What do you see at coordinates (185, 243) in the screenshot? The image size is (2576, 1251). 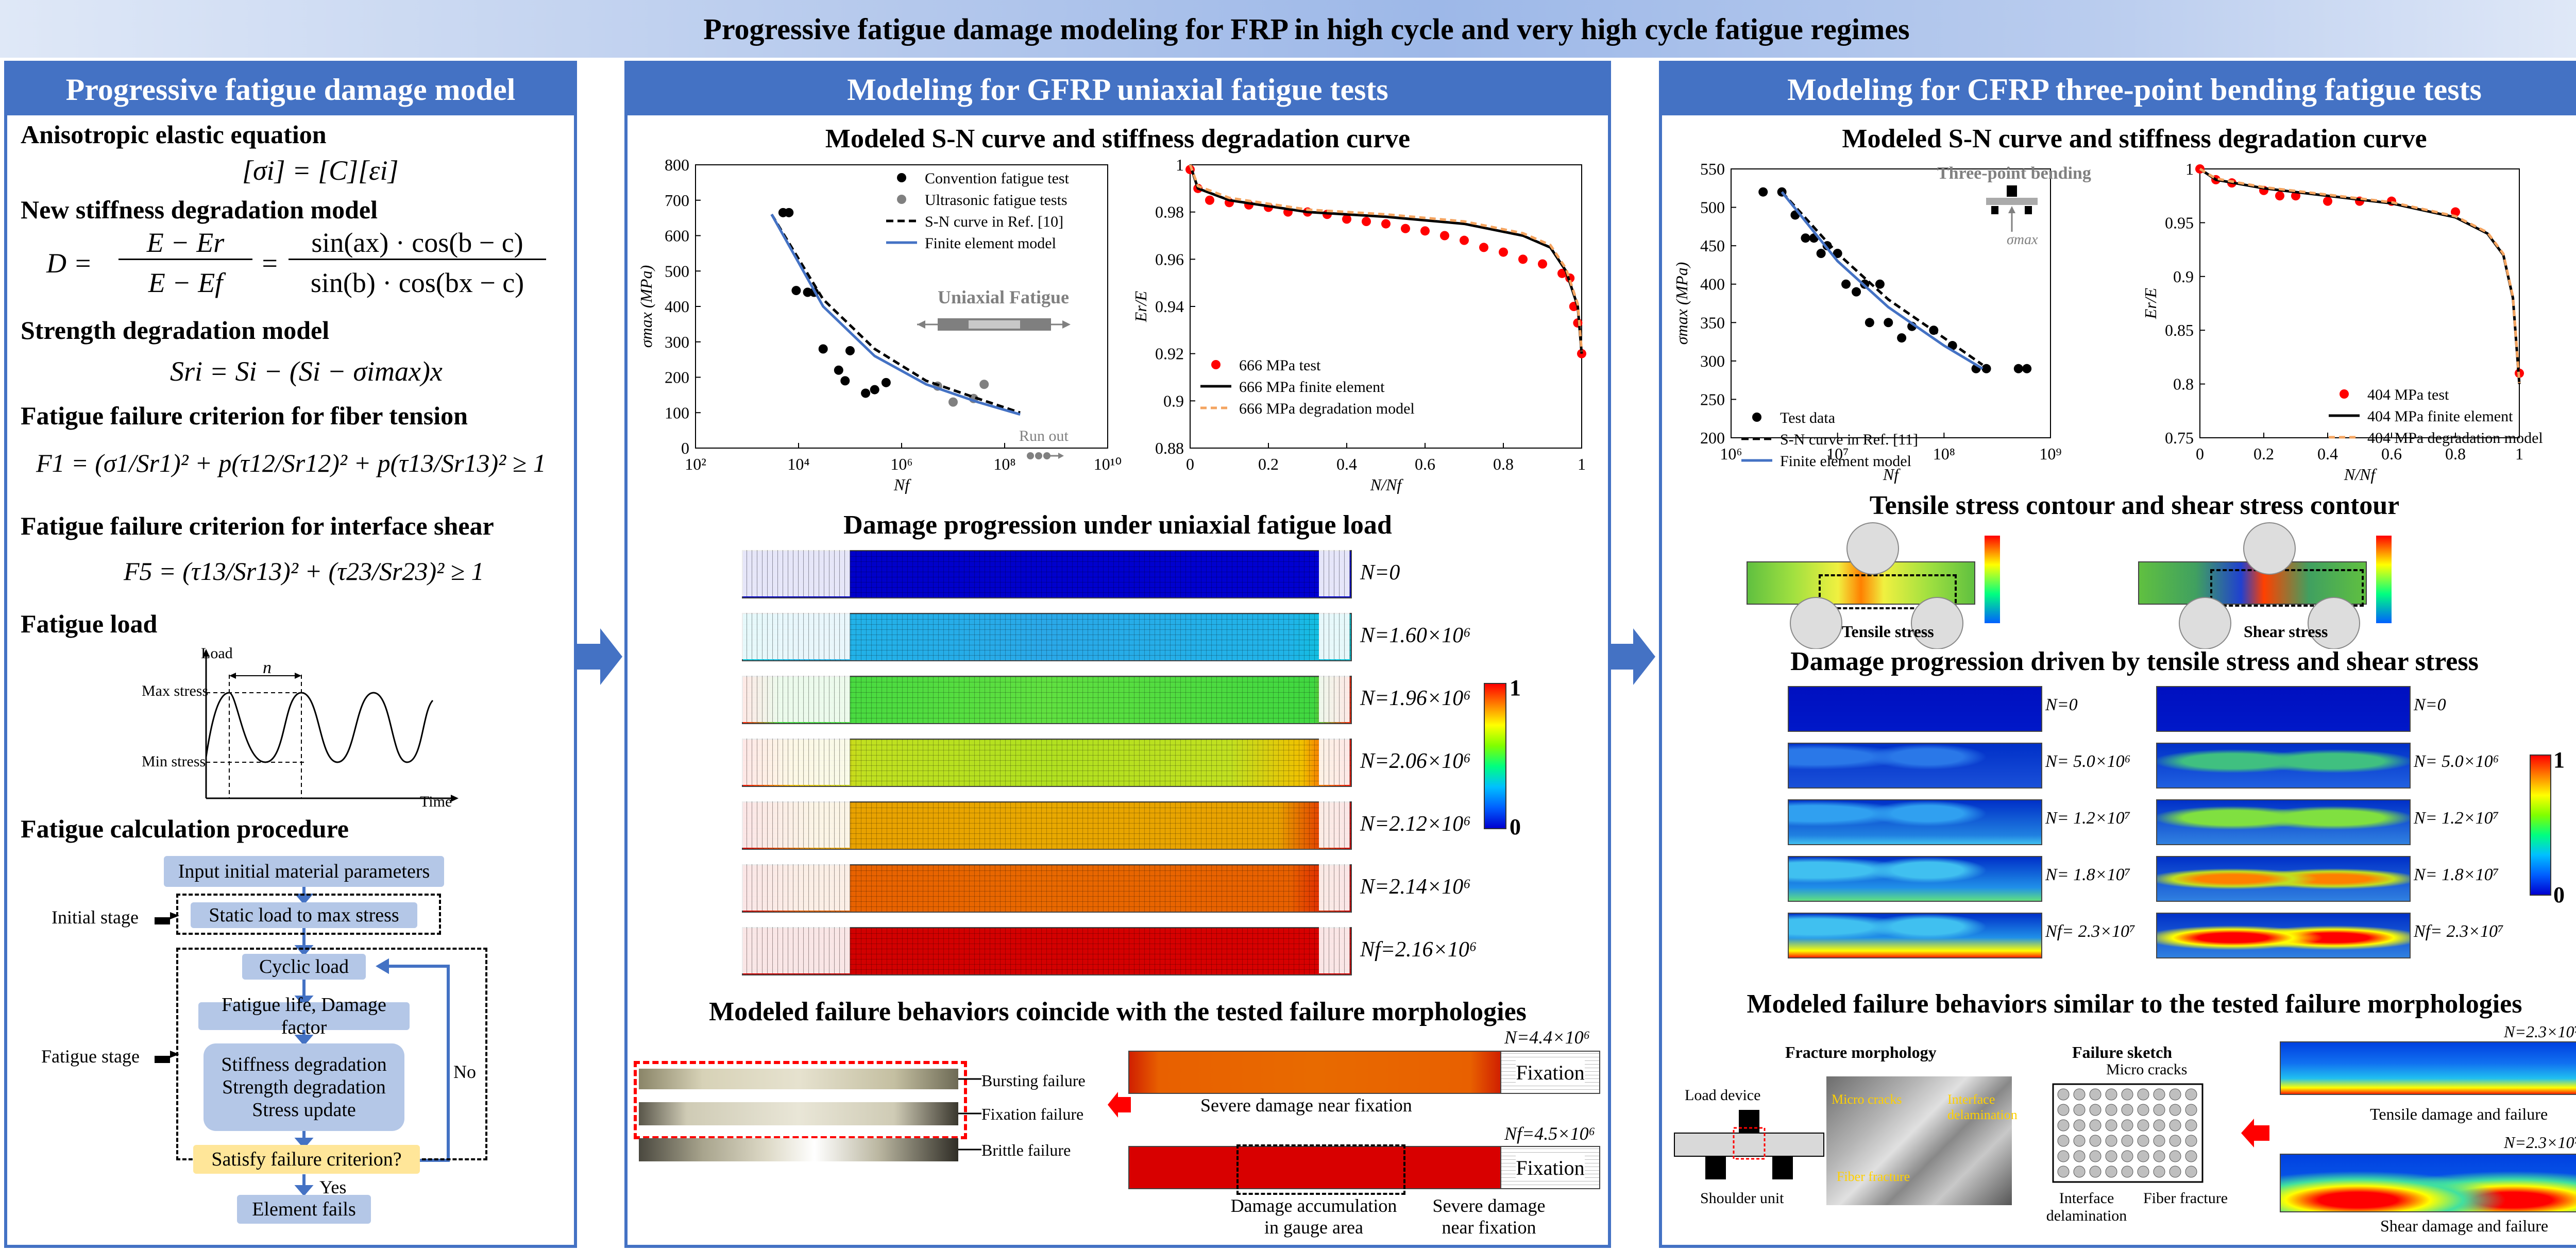 I see `eq-stiff-frac1-num: E − Er` at bounding box center [185, 243].